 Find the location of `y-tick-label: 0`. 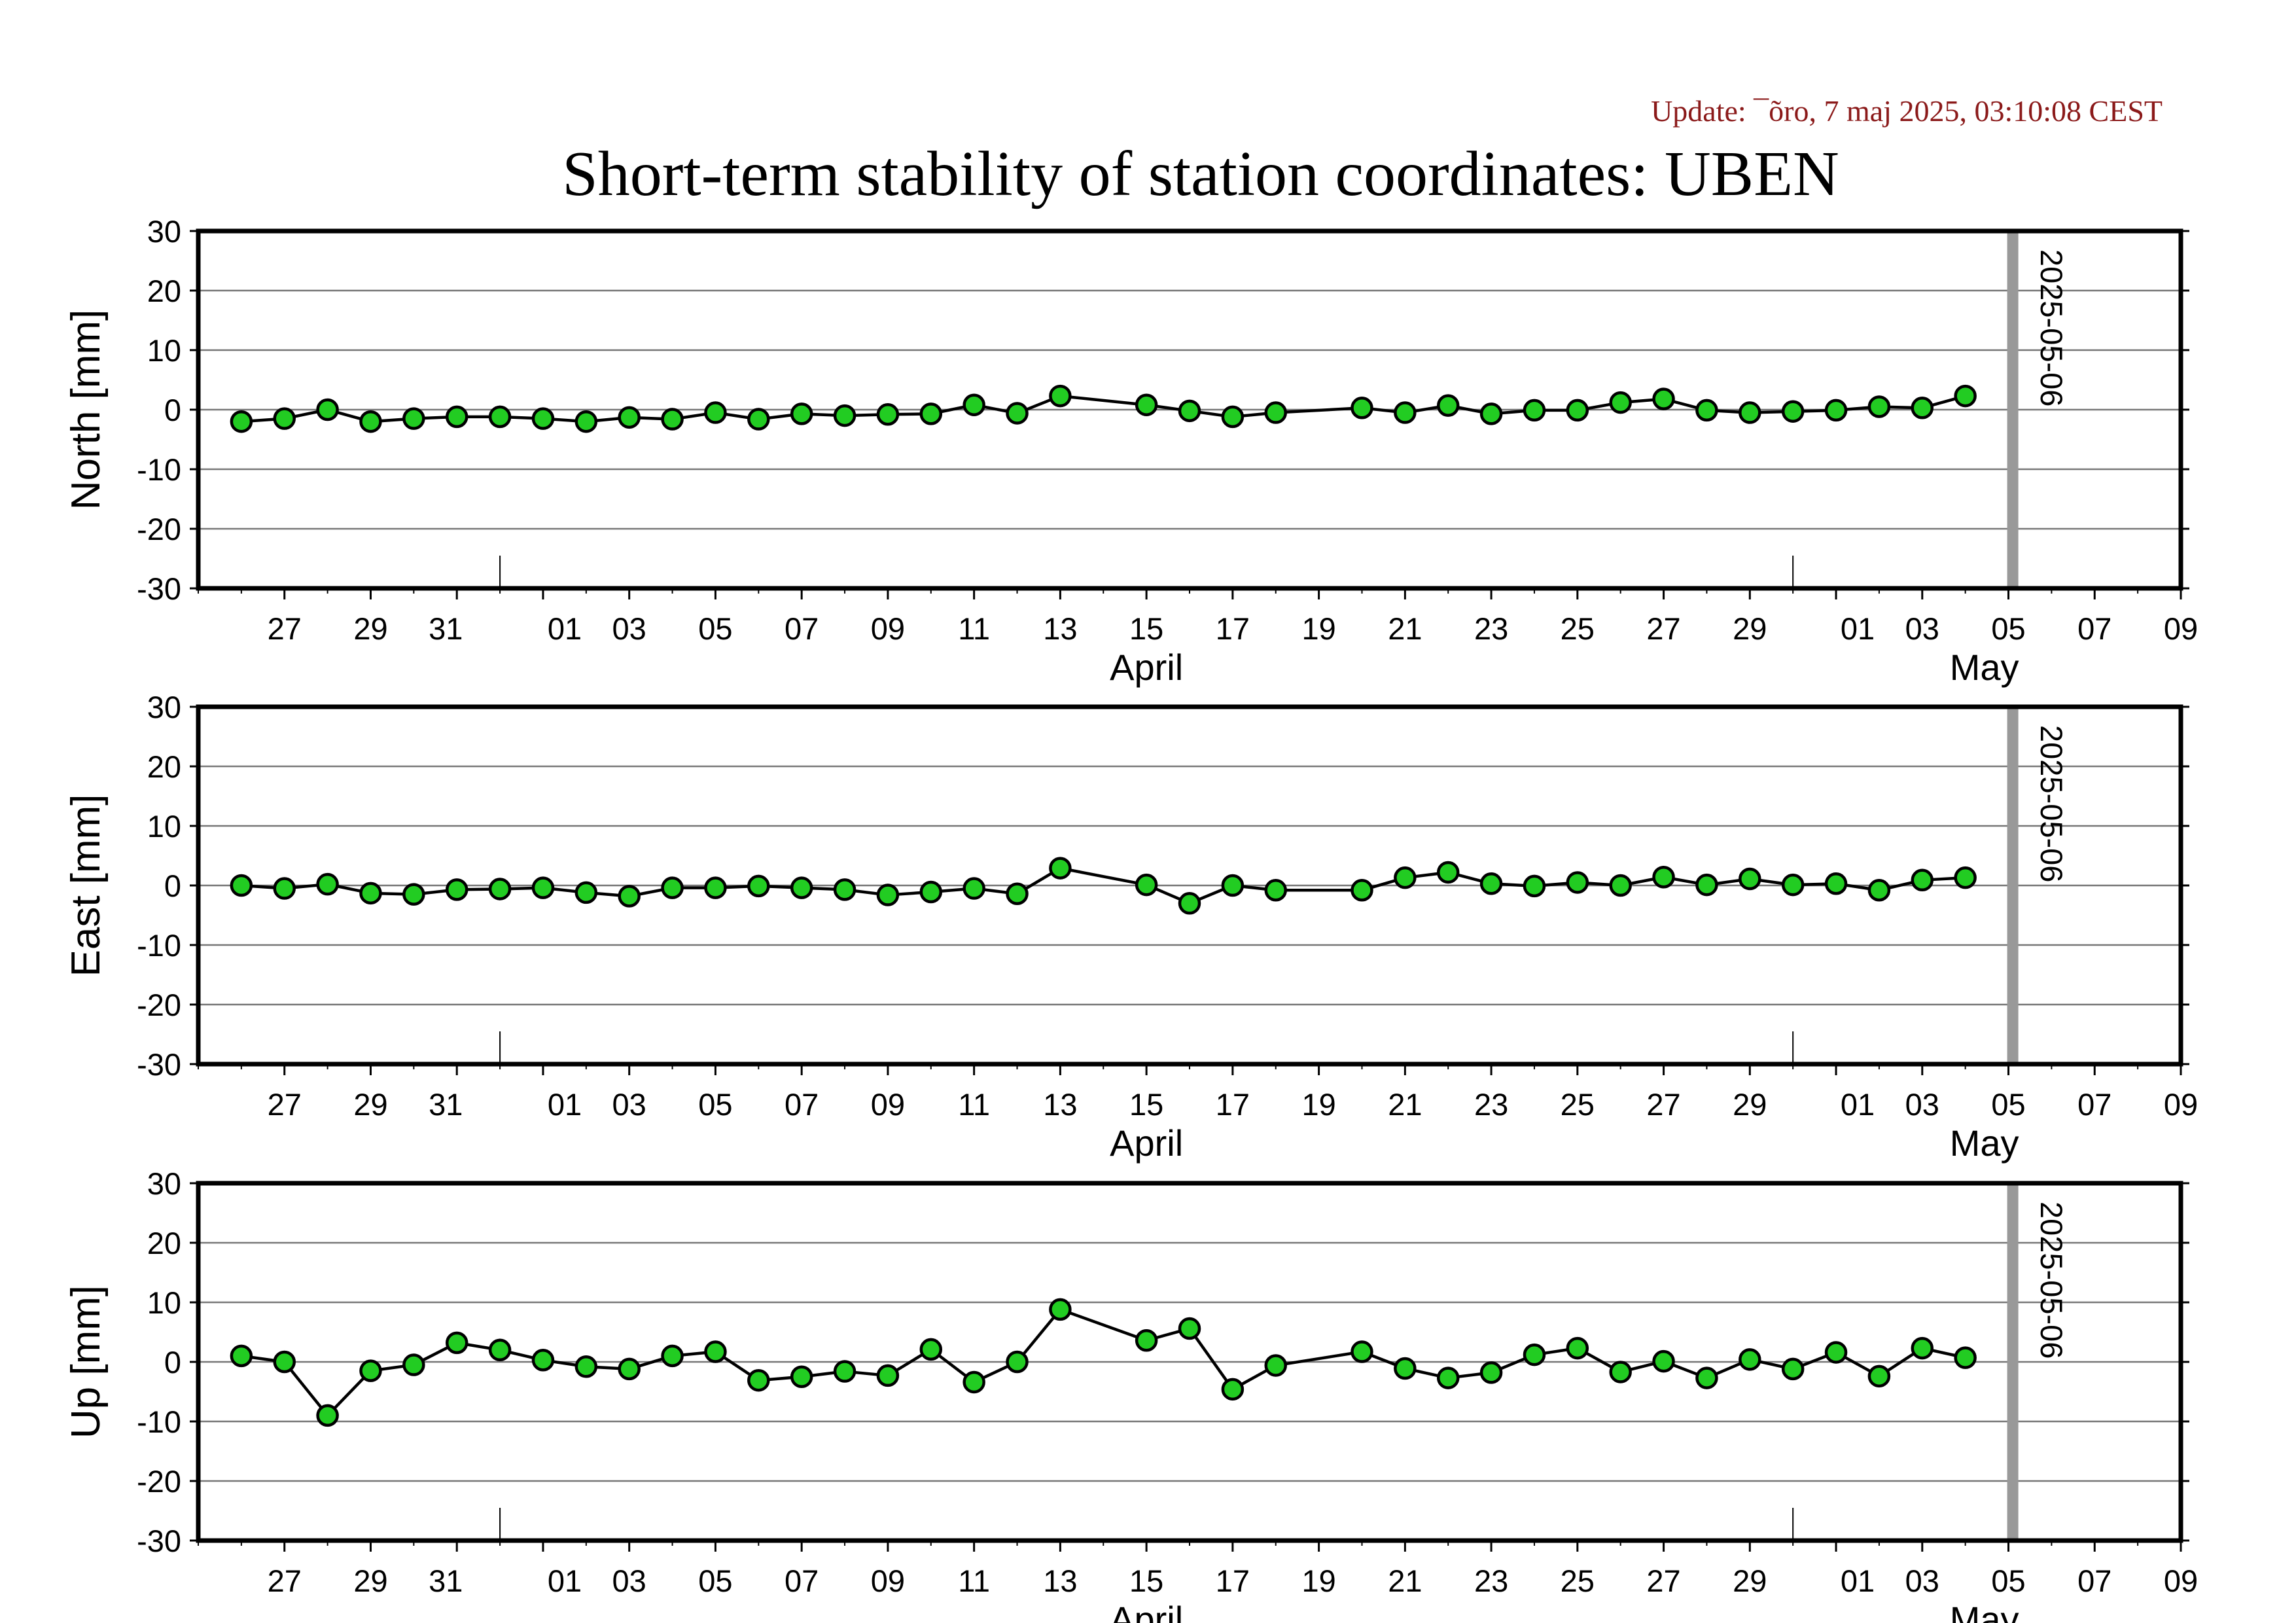

y-tick-label: 0 is located at coordinates (173, 886).